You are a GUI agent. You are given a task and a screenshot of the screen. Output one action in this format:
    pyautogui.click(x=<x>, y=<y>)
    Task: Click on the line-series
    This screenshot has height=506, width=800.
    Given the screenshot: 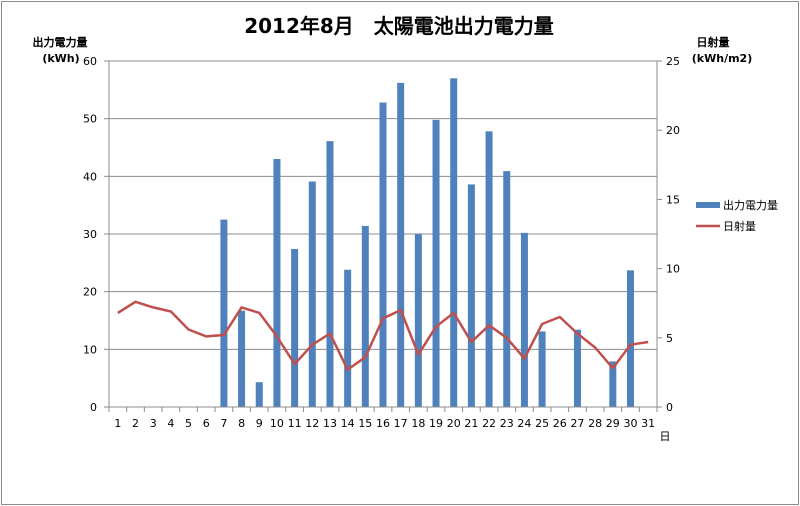 What is the action you would take?
    pyautogui.click(x=383, y=335)
    